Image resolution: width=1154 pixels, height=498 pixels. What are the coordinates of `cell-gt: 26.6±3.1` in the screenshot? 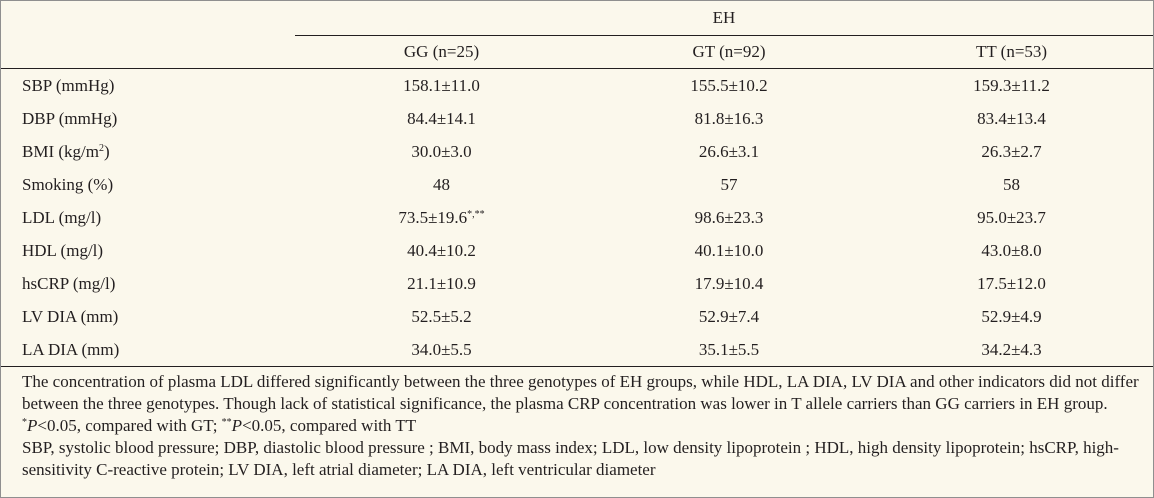 It's located at (729, 151).